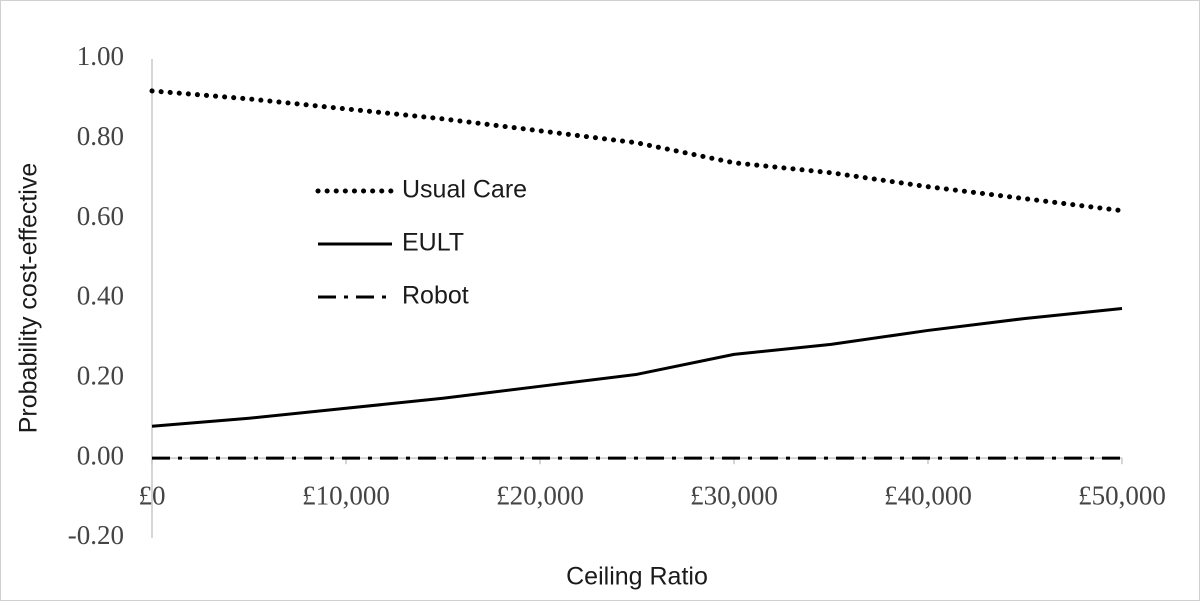 Image resolution: width=1200 pixels, height=601 pixels. I want to click on legend-label: Robot, so click(435, 296).